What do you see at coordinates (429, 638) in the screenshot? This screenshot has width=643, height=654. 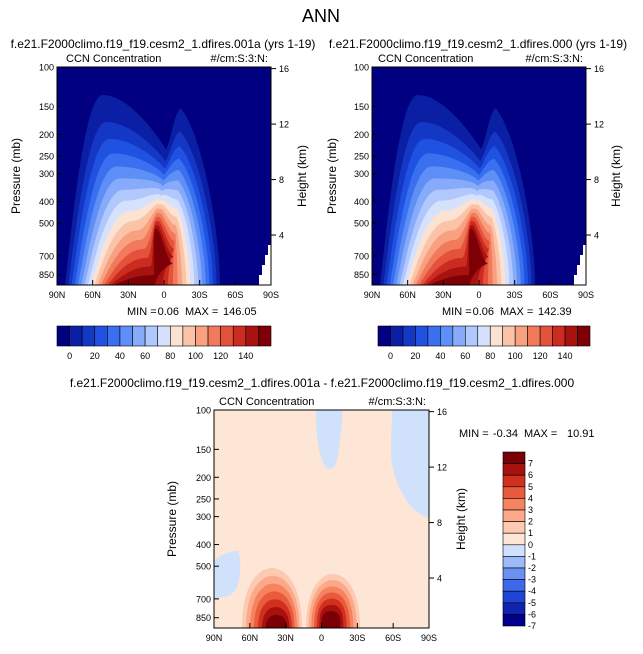 I see `x-tick-label: 90S` at bounding box center [429, 638].